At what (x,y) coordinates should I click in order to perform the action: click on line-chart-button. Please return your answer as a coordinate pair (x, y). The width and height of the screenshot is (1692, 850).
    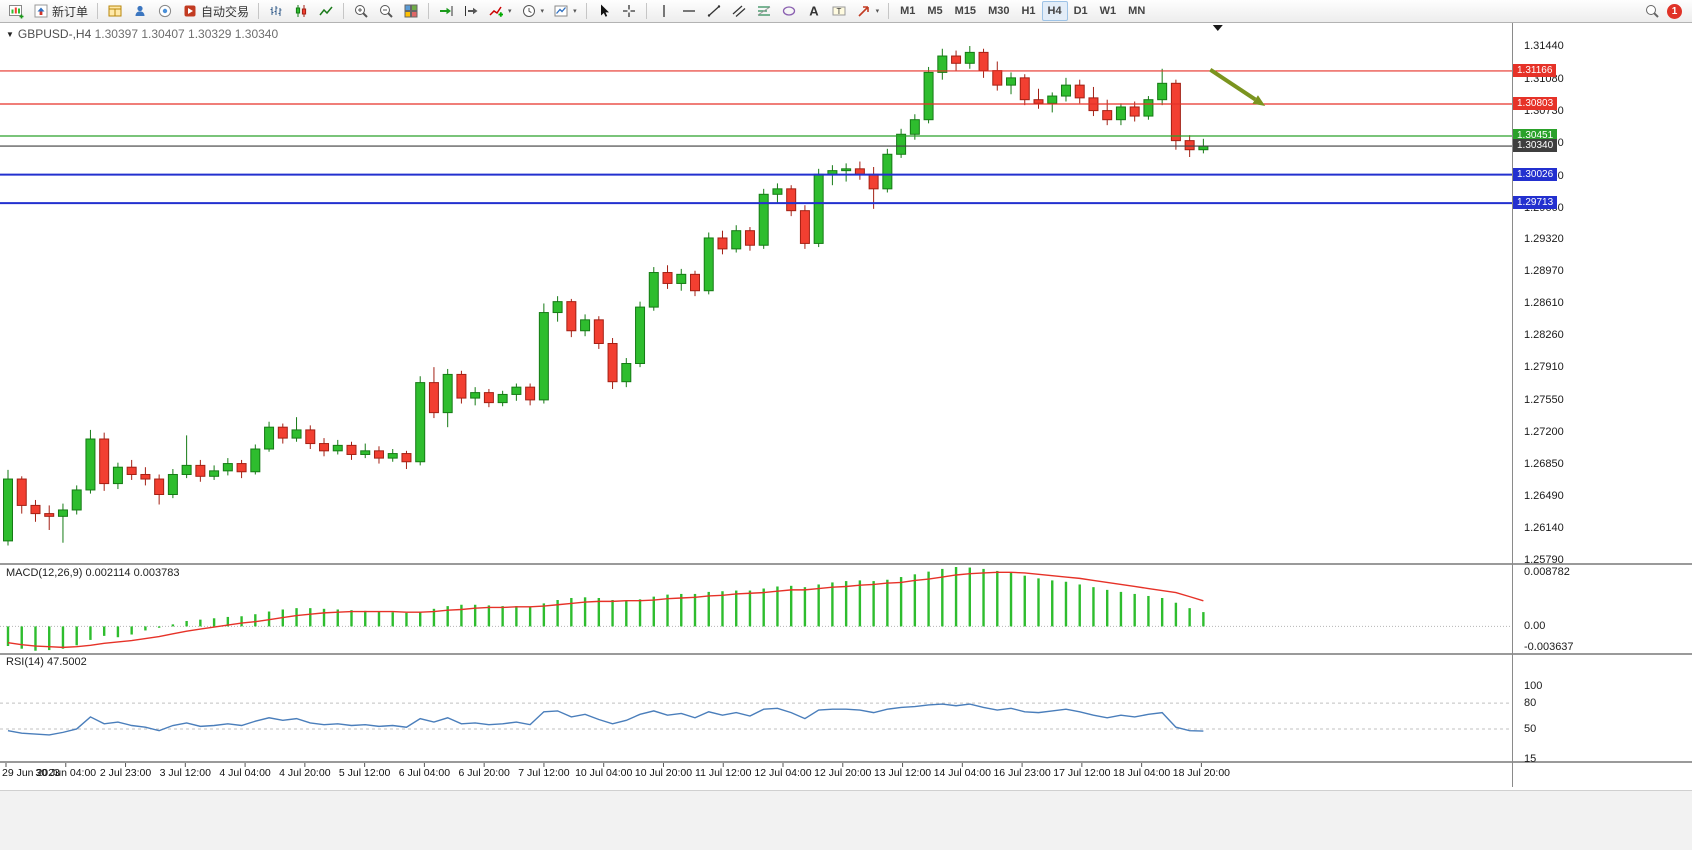
    Looking at the image, I should click on (326, 11).